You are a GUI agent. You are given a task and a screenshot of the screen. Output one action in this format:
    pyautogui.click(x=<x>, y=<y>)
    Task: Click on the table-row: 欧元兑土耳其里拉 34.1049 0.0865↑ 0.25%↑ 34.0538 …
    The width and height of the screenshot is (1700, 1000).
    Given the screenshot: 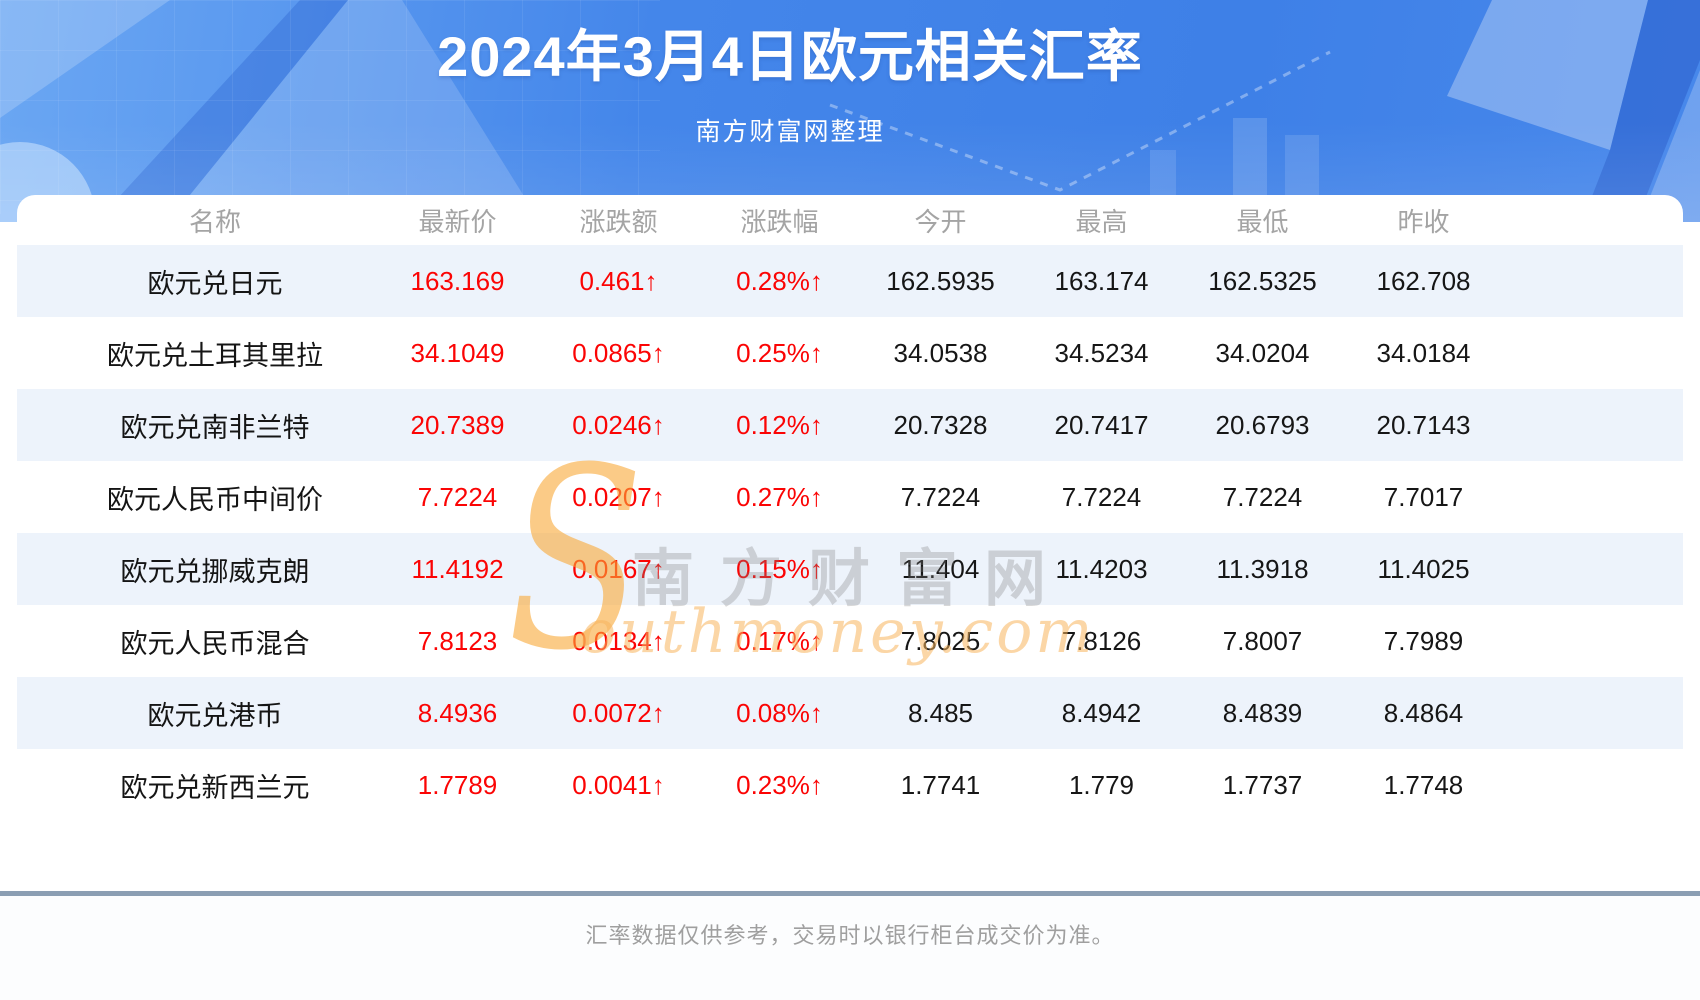 What is the action you would take?
    pyautogui.click(x=850, y=353)
    